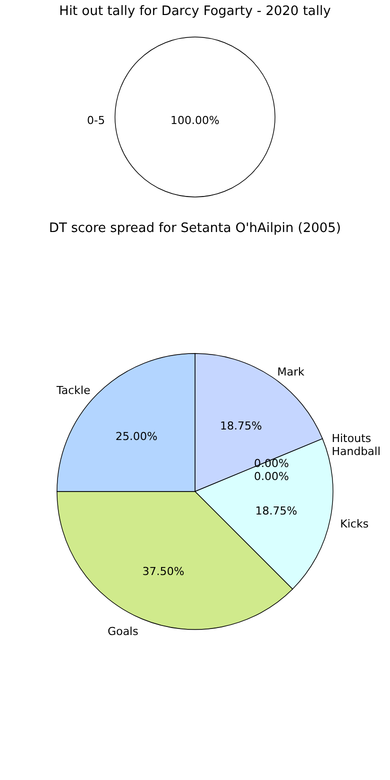 The width and height of the screenshot is (390, 780). Describe the element at coordinates (195, 228) in the screenshot. I see `chart-title: DT score spread for Setanta O'hAilpin (2005)` at that location.